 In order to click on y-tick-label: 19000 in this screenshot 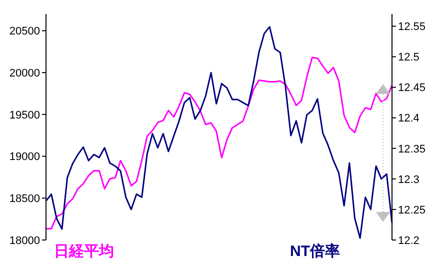, I will do `click(24, 157)`.